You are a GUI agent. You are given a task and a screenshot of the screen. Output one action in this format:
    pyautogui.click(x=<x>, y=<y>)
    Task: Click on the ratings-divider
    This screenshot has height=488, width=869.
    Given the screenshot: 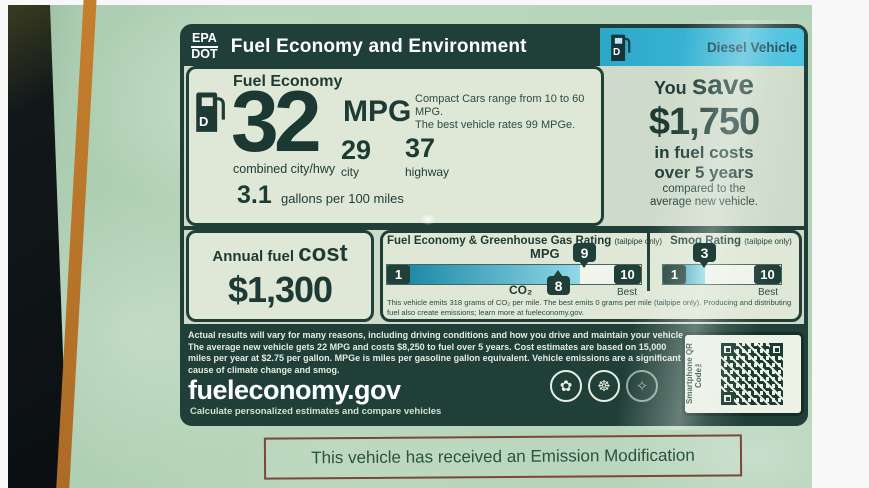 What is the action you would take?
    pyautogui.click(x=648, y=262)
    